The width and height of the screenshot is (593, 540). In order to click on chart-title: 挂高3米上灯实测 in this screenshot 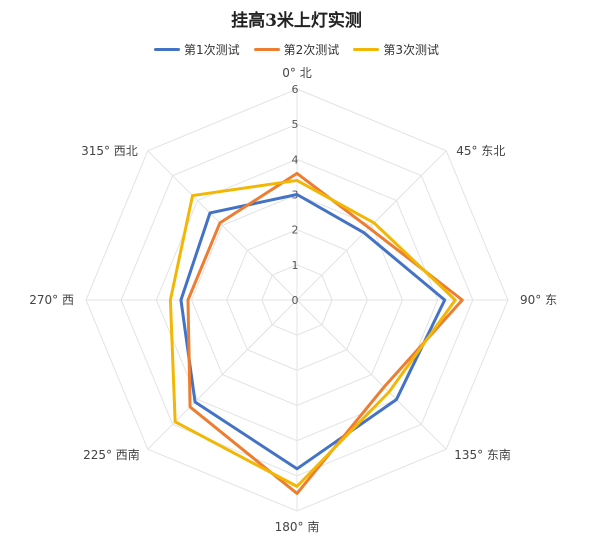, I will do `click(296, 21)`.